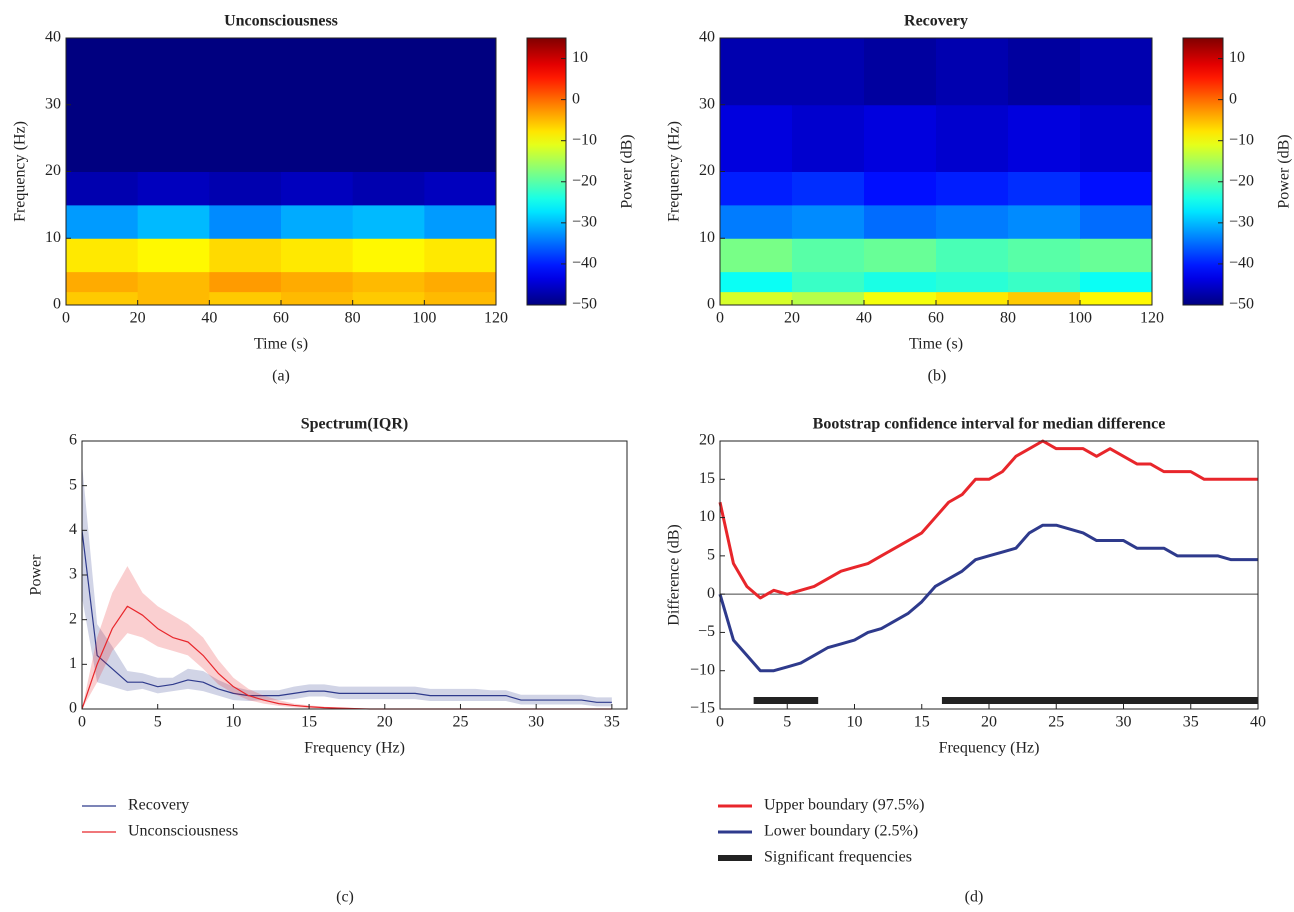 This screenshot has height=912, width=1294. I want to click on x-tick-label: 25, so click(460, 722).